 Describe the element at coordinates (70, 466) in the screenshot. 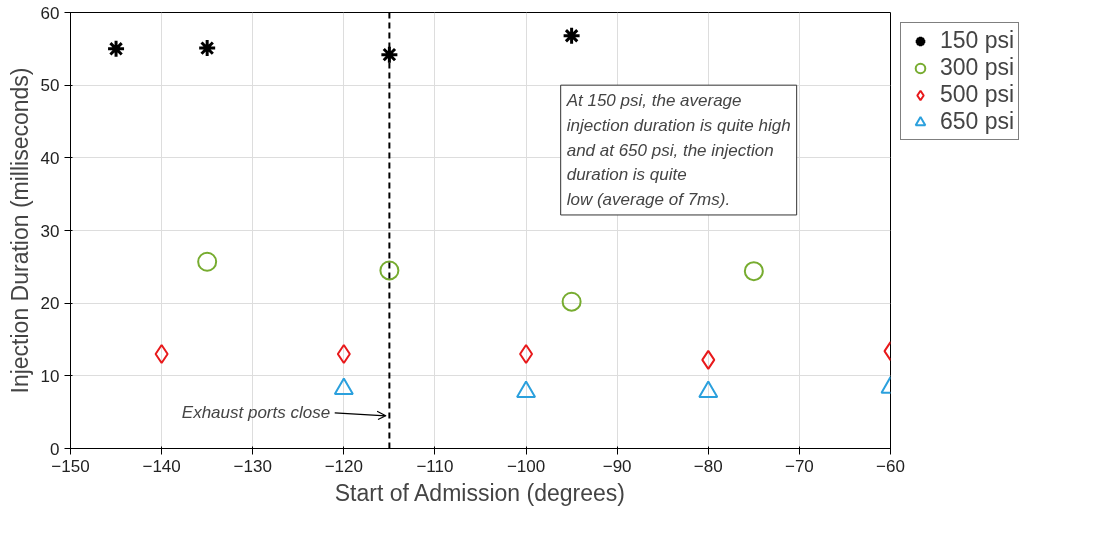

I see `x-tick-label: −150` at that location.